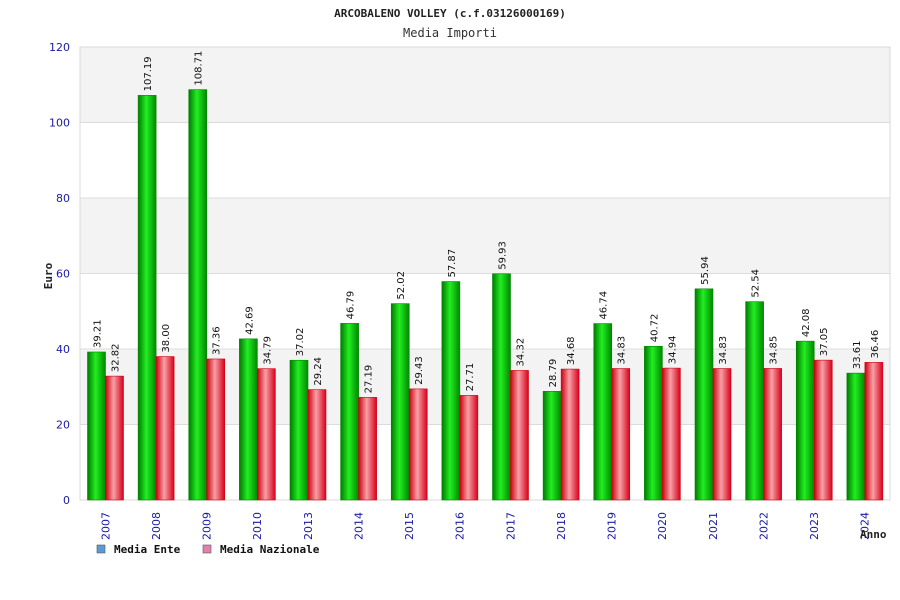 This screenshot has height=600, width=900. I want to click on x-tick-label: 2013, so click(308, 526).